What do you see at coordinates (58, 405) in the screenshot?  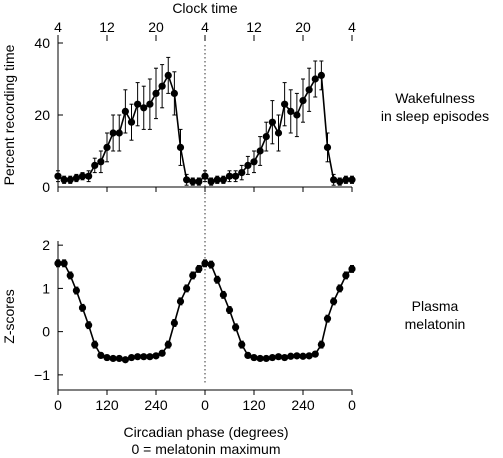 I see `x-tick-label-0: 0` at bounding box center [58, 405].